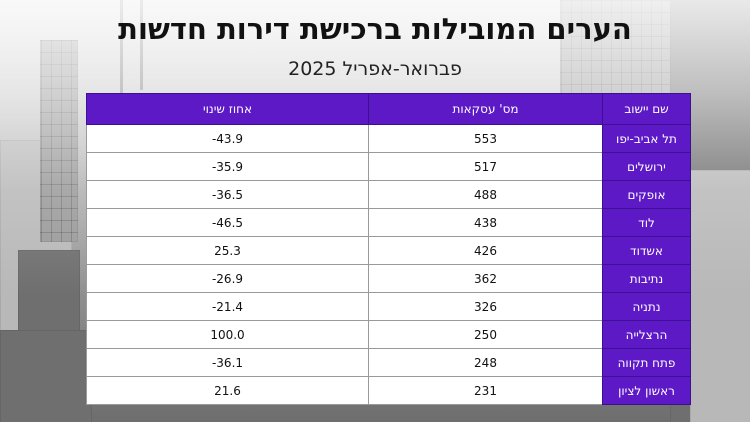 This screenshot has height=422, width=750. Describe the element at coordinates (485, 138) in the screenshot. I see `cell-deals: 553` at that location.